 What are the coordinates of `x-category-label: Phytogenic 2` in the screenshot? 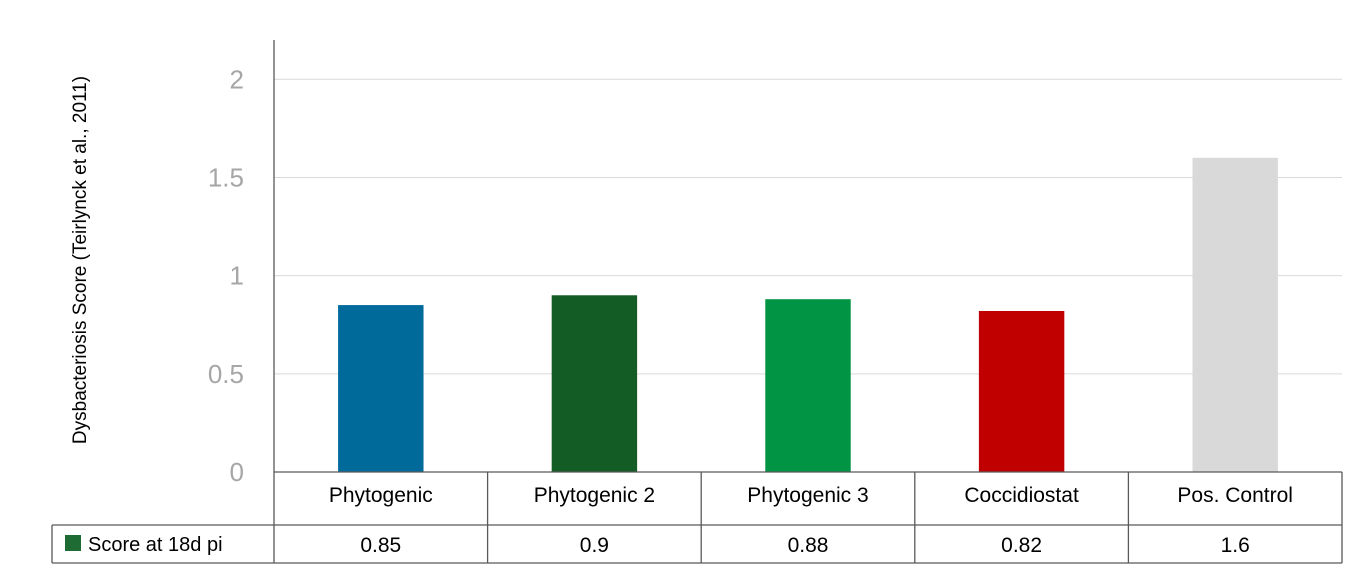 It's located at (594, 495).